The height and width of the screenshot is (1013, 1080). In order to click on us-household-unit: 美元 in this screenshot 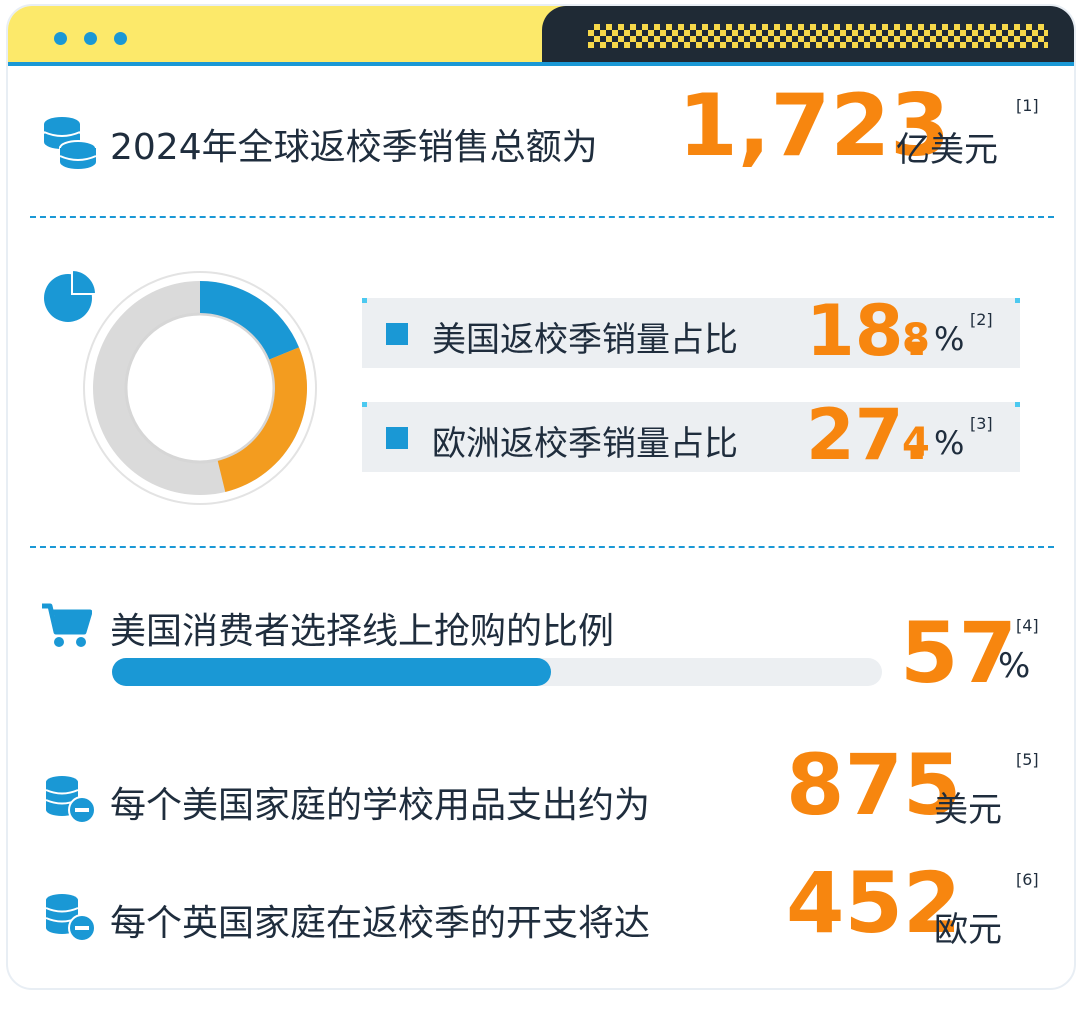, I will do `click(968, 810)`.